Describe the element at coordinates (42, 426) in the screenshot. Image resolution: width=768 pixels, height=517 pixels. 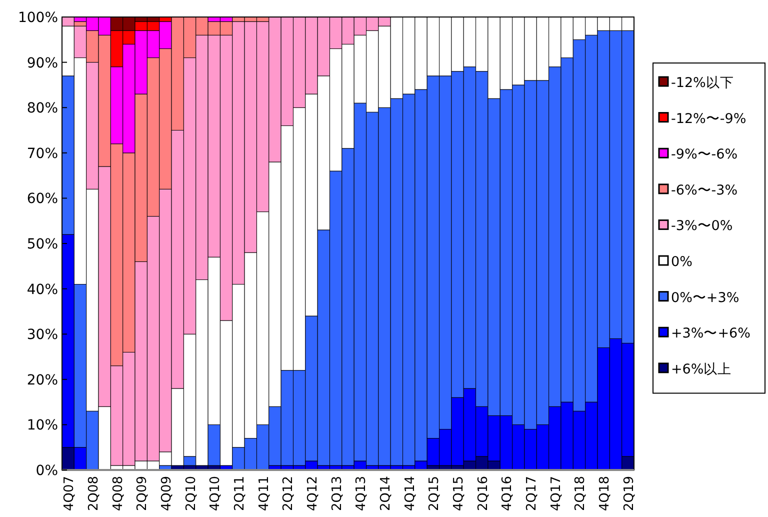
I see `y-tick-label: 10%` at that location.